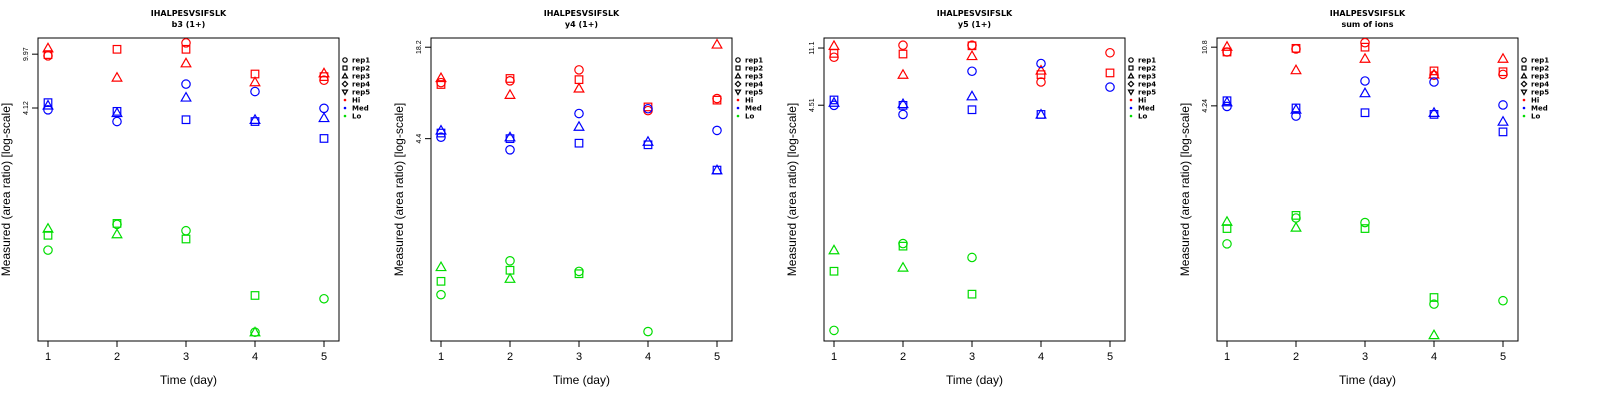 The width and height of the screenshot is (1600, 400). Describe the element at coordinates (1524, 68) in the screenshot. I see `legend-marker-rep2` at that location.